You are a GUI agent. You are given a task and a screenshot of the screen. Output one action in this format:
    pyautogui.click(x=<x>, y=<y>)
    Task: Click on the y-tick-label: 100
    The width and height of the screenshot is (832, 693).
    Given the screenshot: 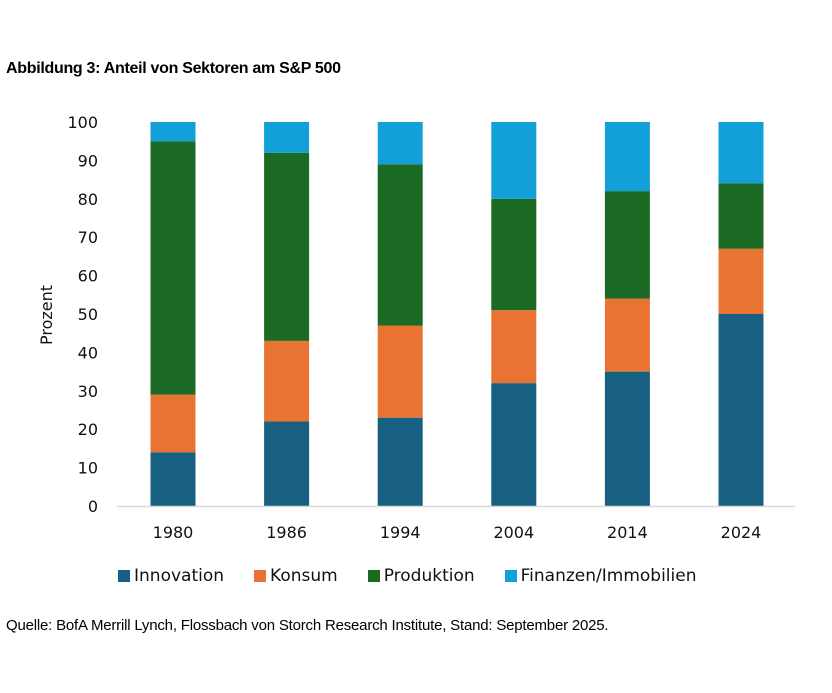 What is the action you would take?
    pyautogui.click(x=82, y=122)
    